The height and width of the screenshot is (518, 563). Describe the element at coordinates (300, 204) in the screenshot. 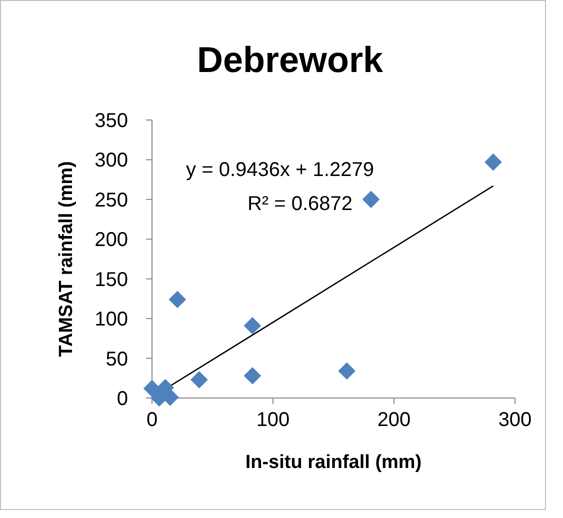

I see `annotation: R² = 0.6872` at that location.